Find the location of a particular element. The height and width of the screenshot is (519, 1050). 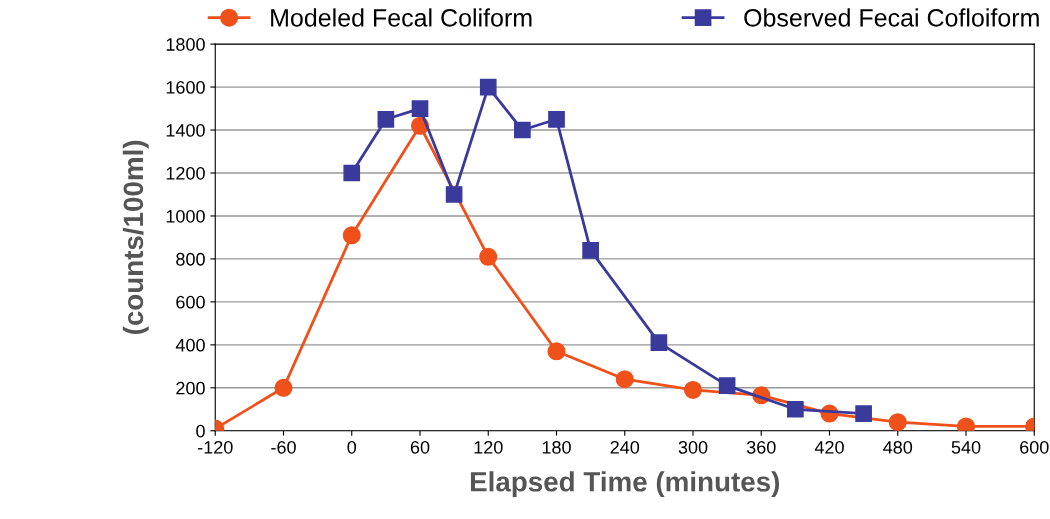

y-tick-label: 0 is located at coordinates (200, 431).